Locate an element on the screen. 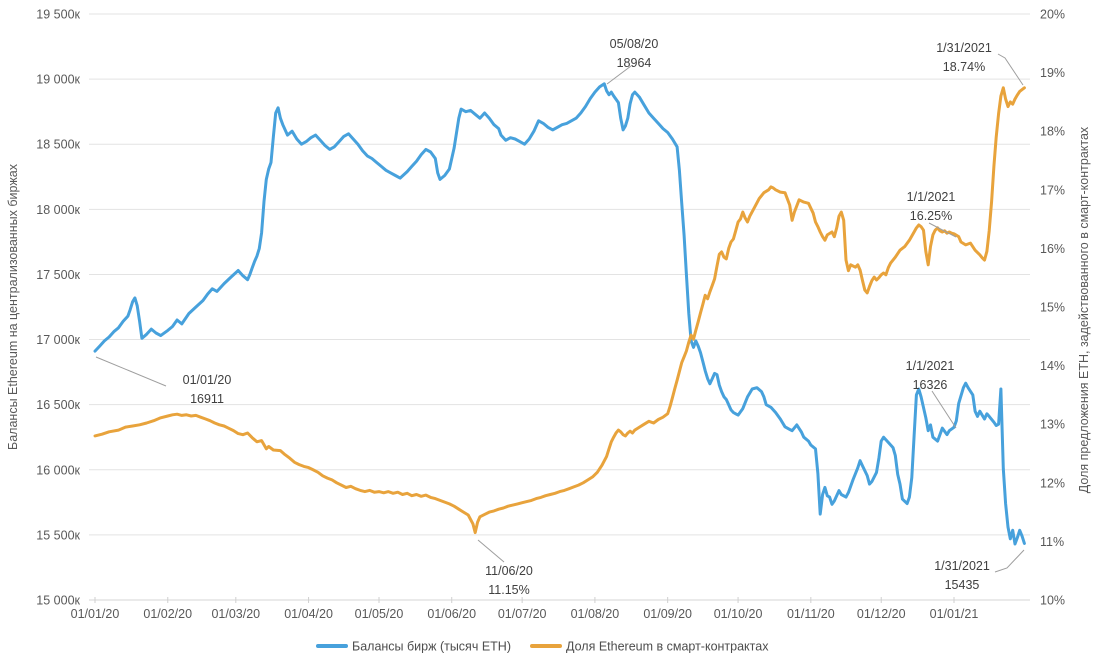 This screenshot has height=664, width=1102. x-axis-tick-label: 01/08/20 is located at coordinates (595, 614).